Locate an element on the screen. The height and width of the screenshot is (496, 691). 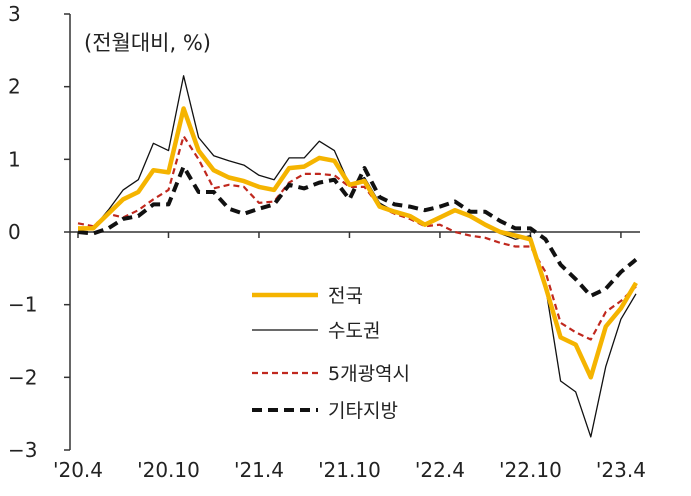
y-tick-label: −2 is located at coordinates (22, 377).